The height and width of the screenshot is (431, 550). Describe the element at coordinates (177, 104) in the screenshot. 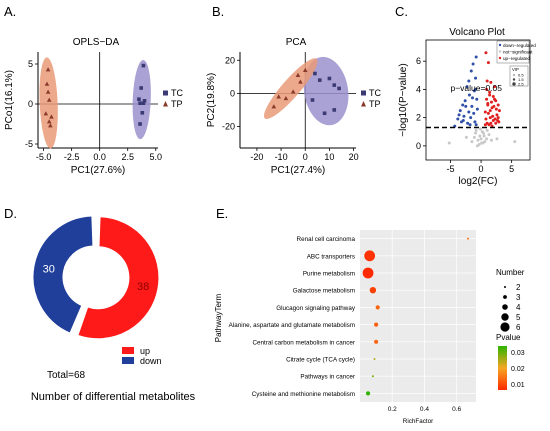

I see `a-legend-label: TP` at that location.